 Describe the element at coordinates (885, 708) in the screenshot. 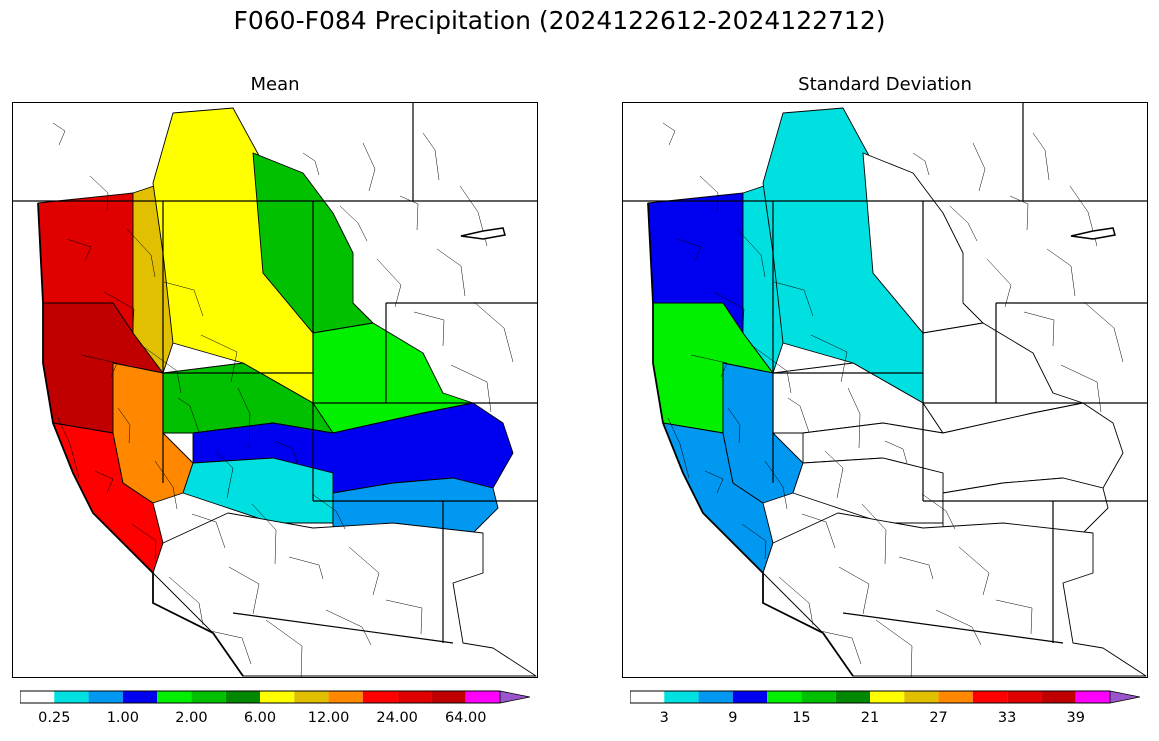

I see `stddev-colorbar: 3 9 15 21 27 33 39` at that location.